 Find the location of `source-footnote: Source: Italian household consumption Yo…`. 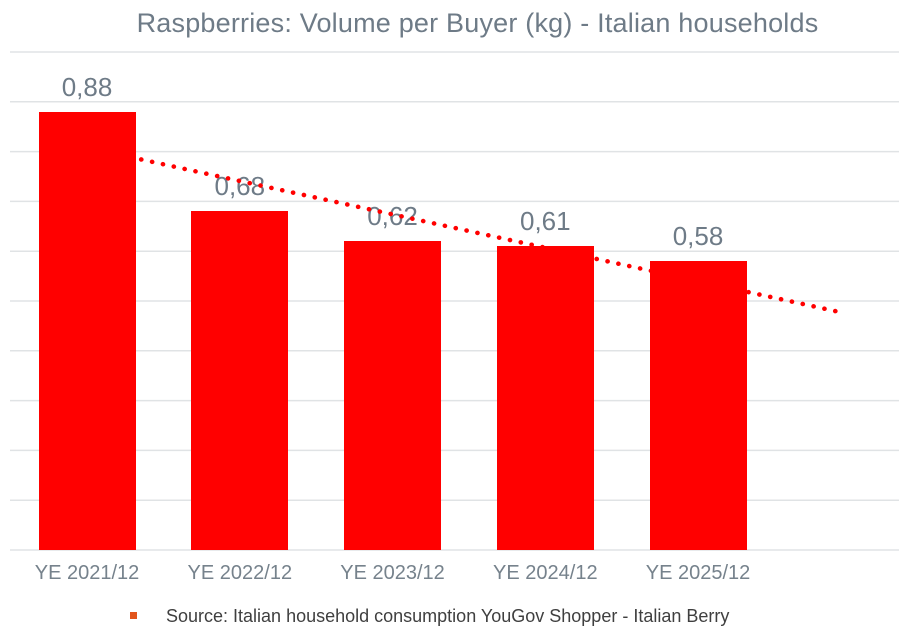

source-footnote: Source: Italian household consumption Yo… is located at coordinates (429, 616).